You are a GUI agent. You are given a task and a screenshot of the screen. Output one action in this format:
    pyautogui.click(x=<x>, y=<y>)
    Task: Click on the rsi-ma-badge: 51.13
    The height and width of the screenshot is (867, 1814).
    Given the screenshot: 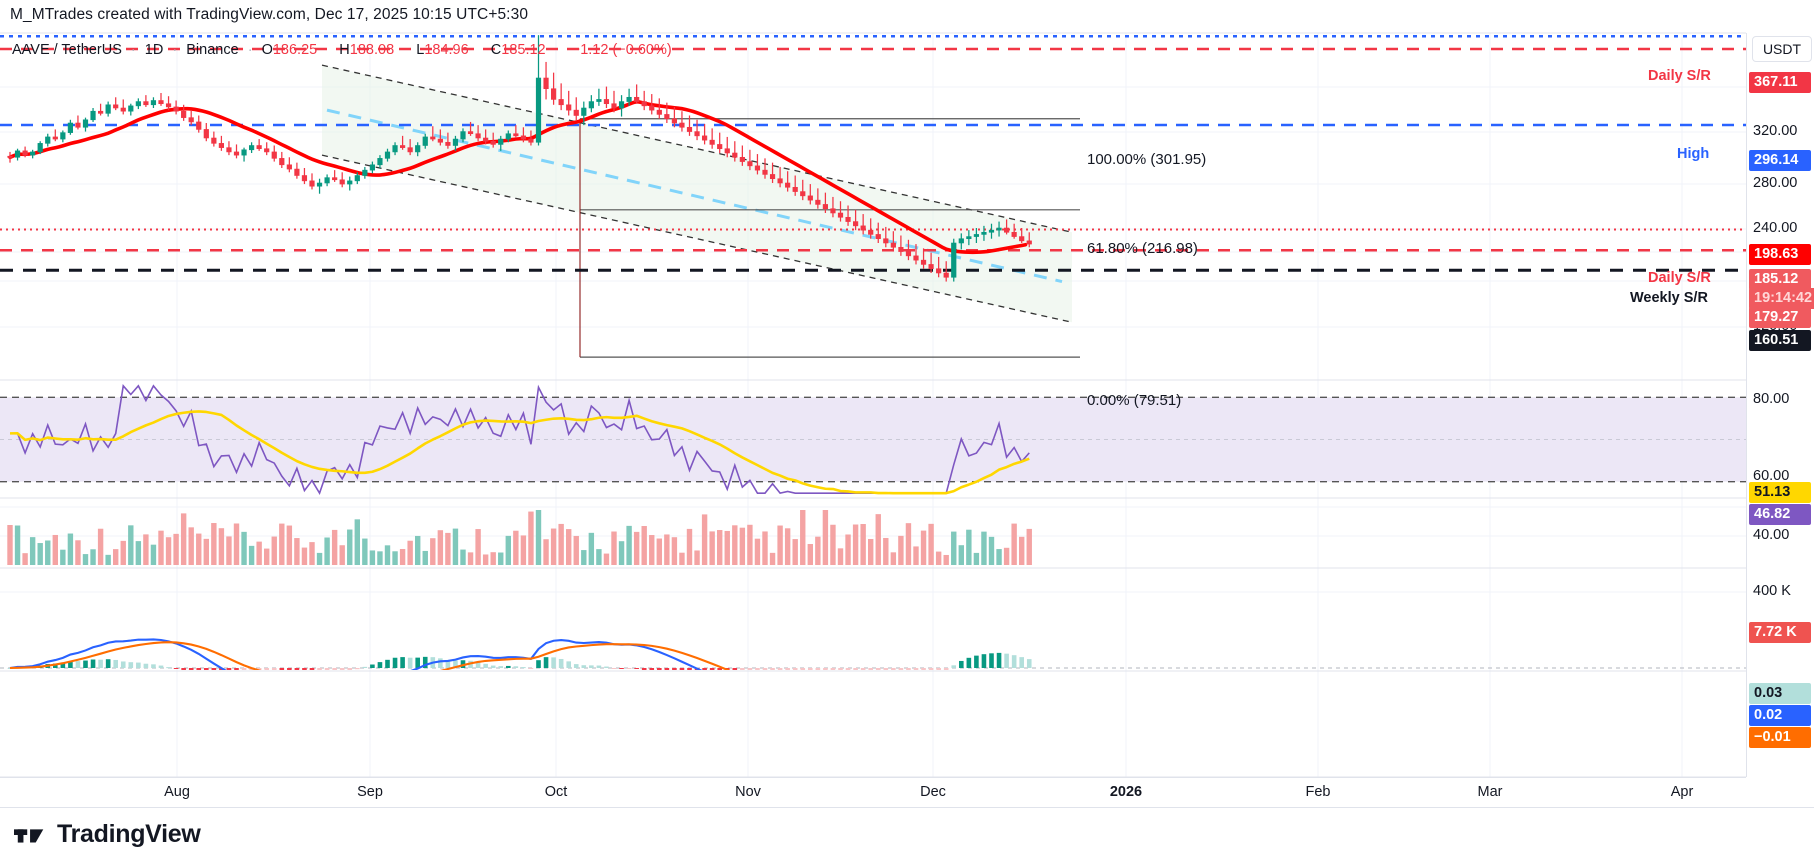 What is the action you would take?
    pyautogui.click(x=1780, y=492)
    